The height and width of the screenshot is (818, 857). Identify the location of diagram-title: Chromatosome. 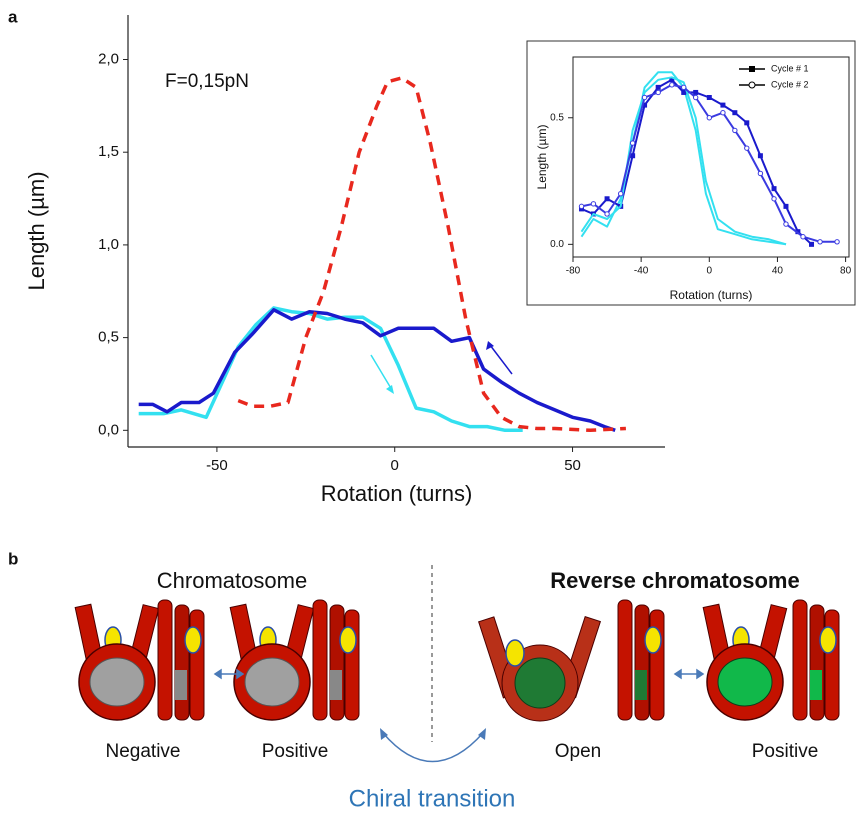
(232, 580).